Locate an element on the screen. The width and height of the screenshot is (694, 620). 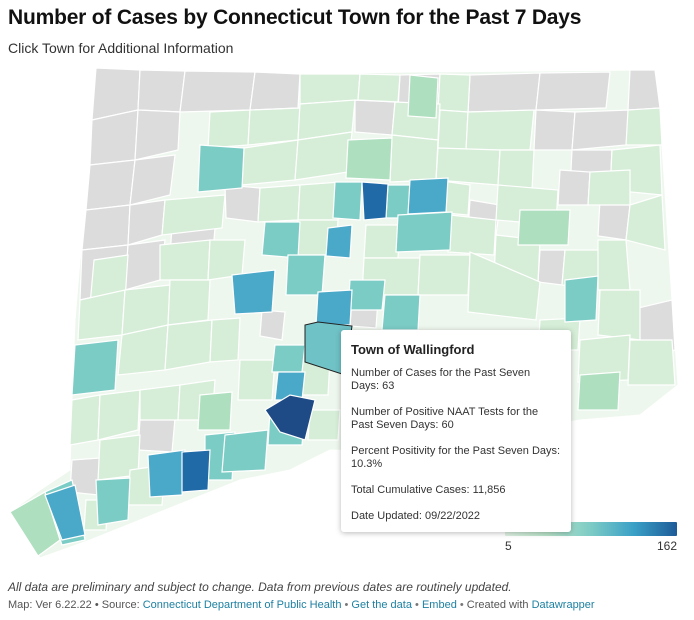
tooltip-date-updated: Date Updated: 09/22/2022 is located at coordinates (416, 516).